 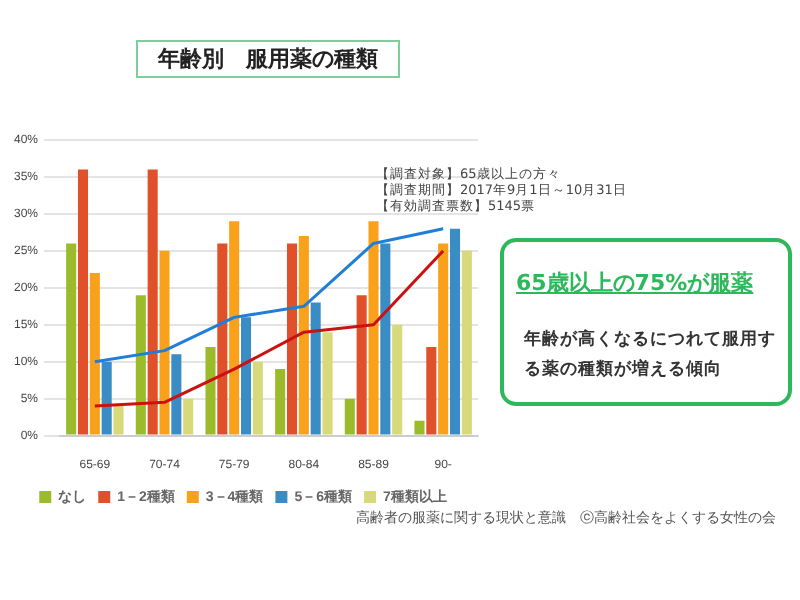 What do you see at coordinates (268, 59) in the screenshot?
I see `chart-title: 年齢別 服用薬の種類` at bounding box center [268, 59].